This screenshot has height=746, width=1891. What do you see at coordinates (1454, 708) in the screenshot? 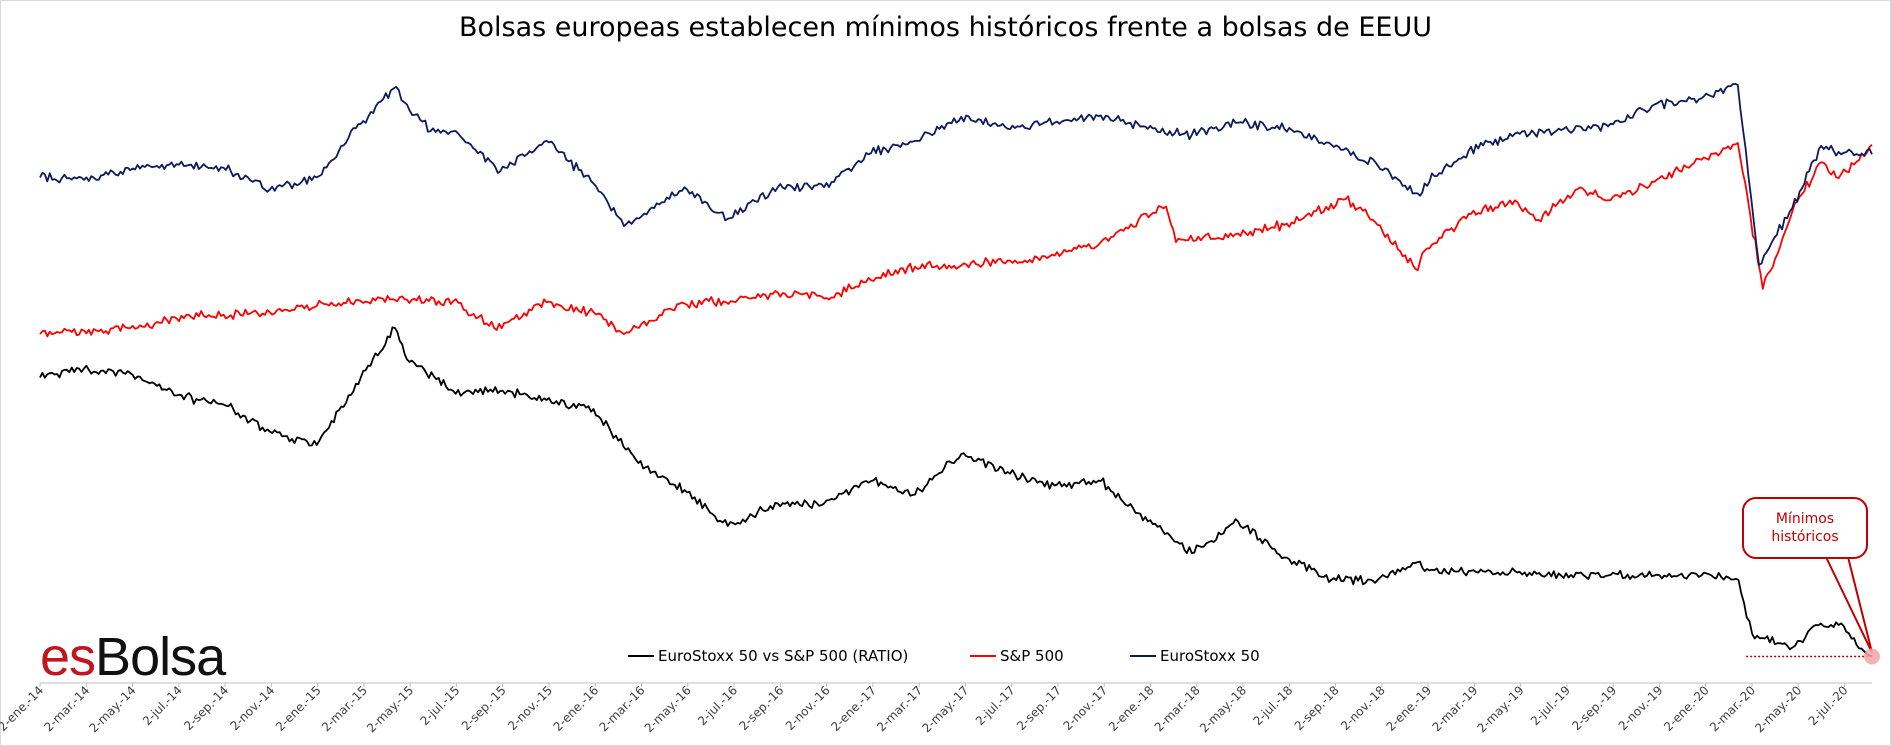
I see `x-tick-label: 2-mar.-19` at bounding box center [1454, 708].